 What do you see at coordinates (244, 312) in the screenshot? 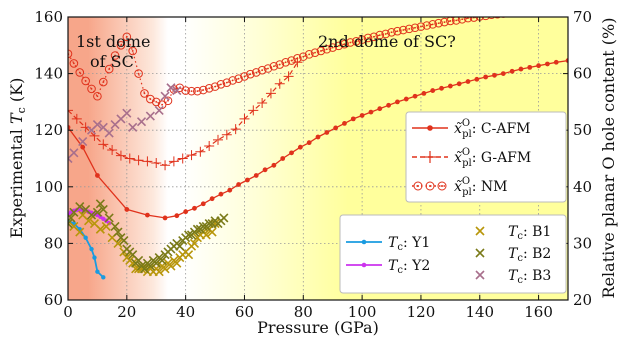
I see `x-tick-label: 60` at bounding box center [244, 312].